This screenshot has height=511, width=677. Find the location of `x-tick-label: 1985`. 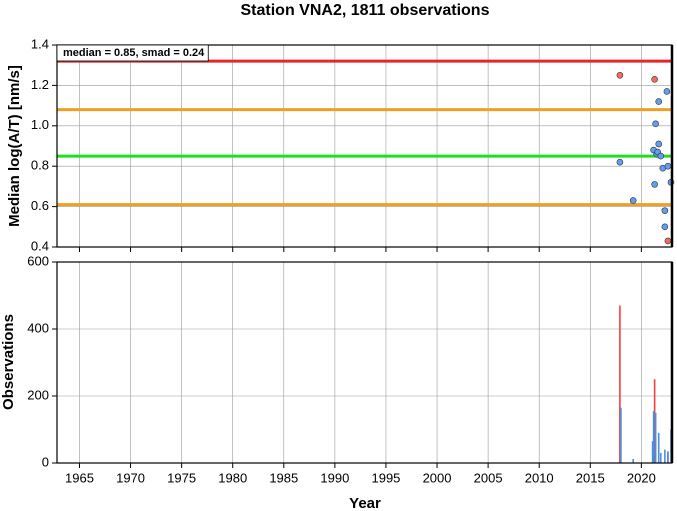

x-tick-label: 1985 is located at coordinates (283, 477).